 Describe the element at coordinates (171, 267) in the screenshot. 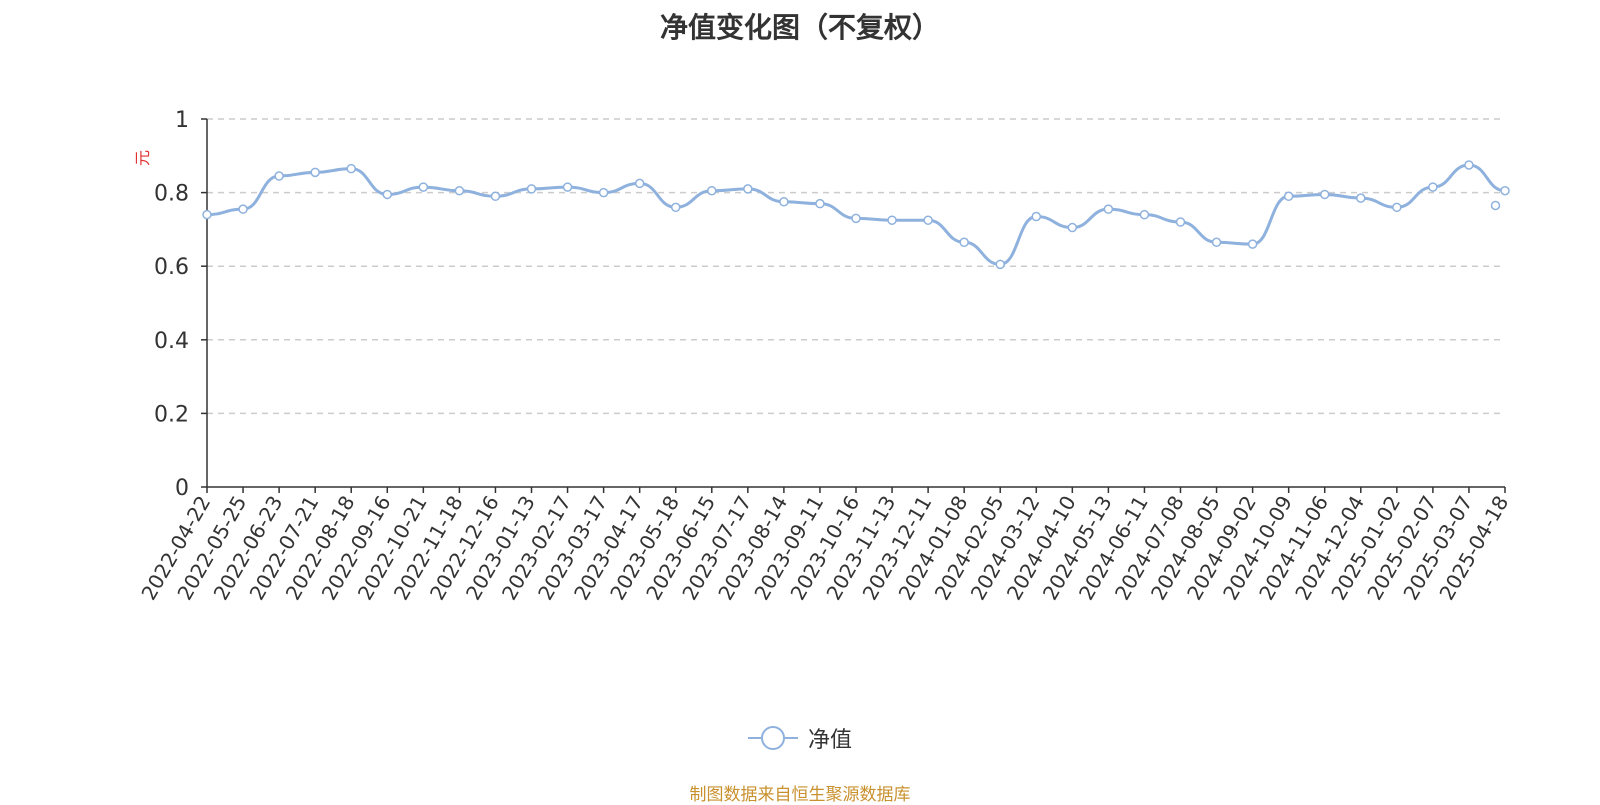

I see `y-tick-label: 0.6` at that location.